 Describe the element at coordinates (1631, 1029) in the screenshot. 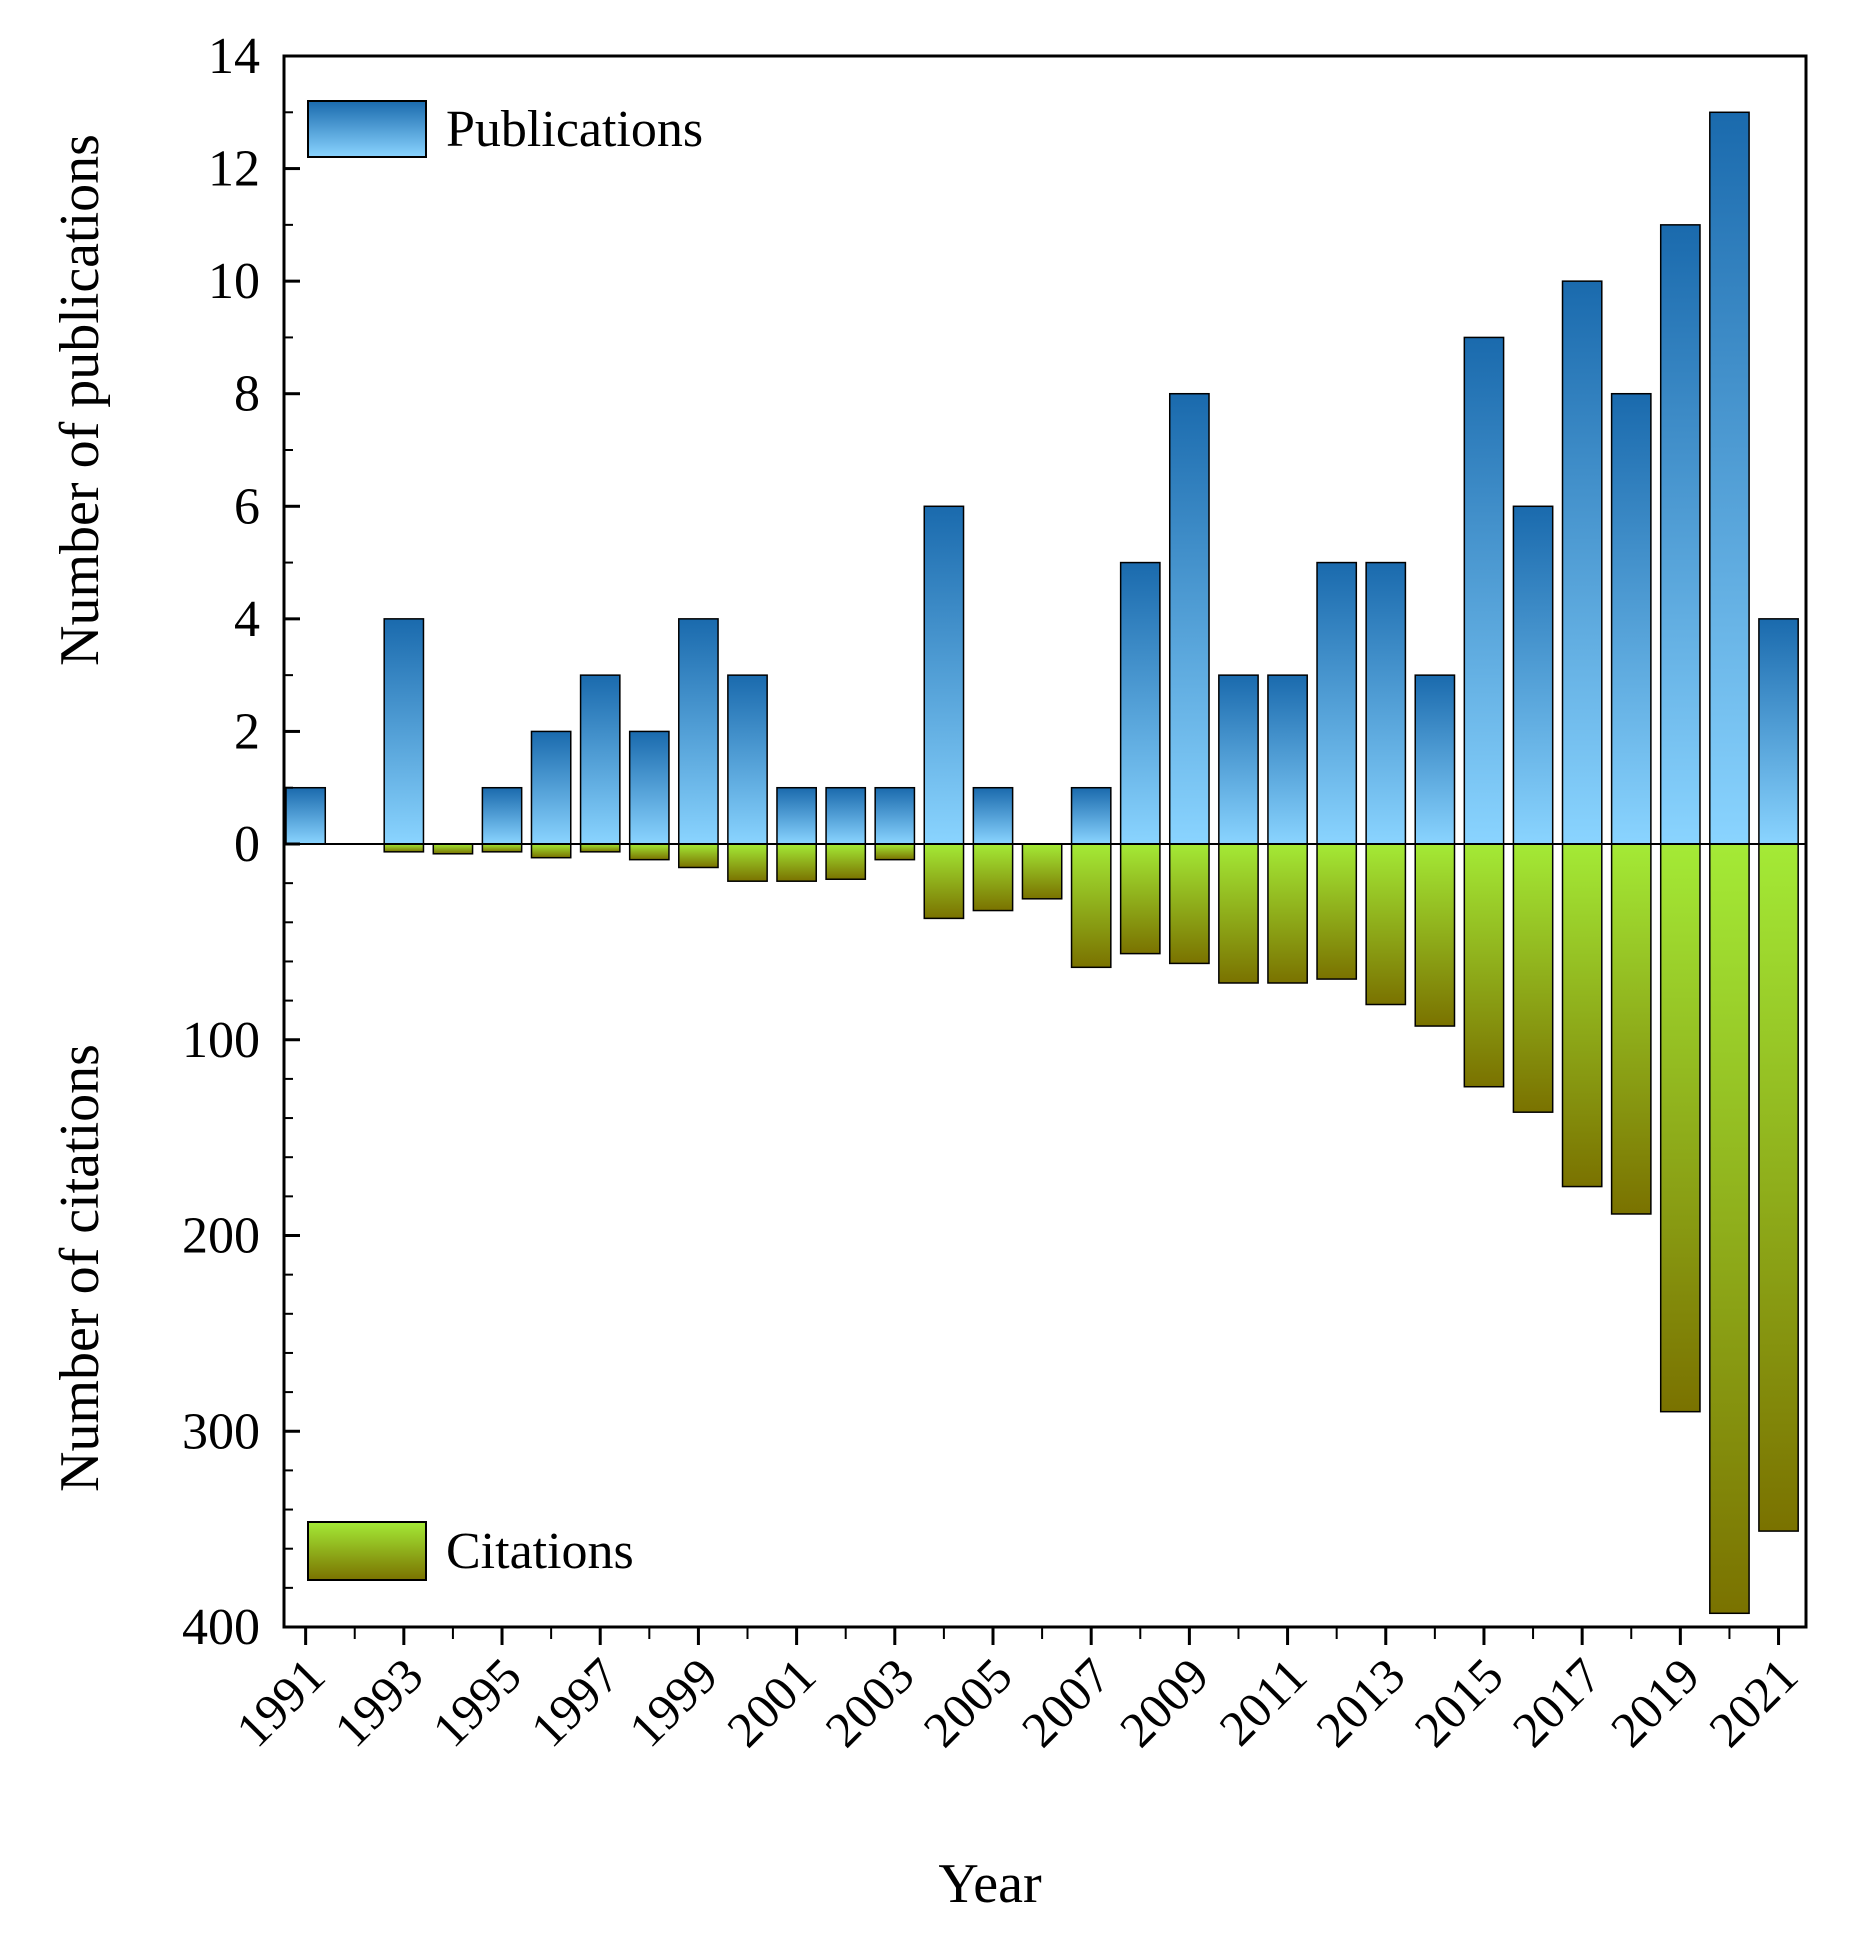

I see `citations-bar-2018` at that location.